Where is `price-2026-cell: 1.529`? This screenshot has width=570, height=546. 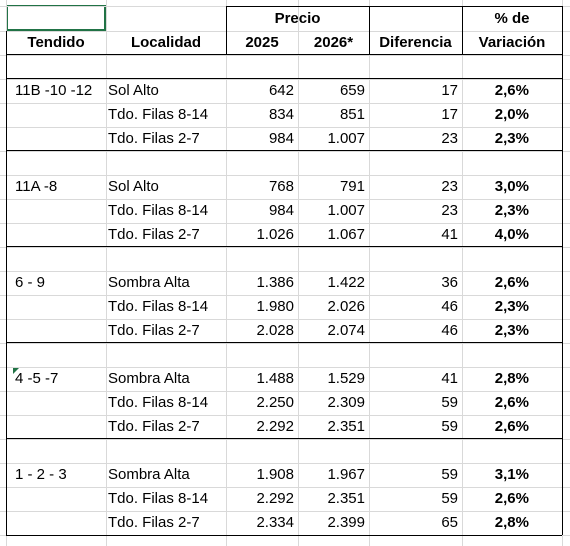
price-2026-cell: 1.529 is located at coordinates (346, 378).